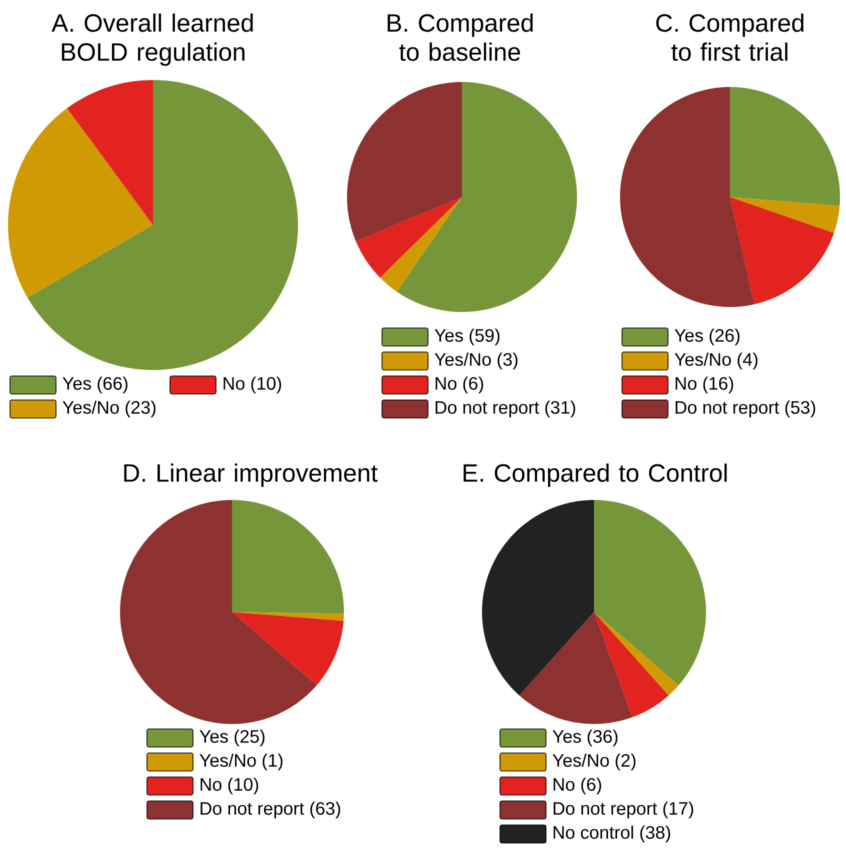 The image size is (846, 861). I want to click on legend-label: Do not report (17), so click(624, 810).